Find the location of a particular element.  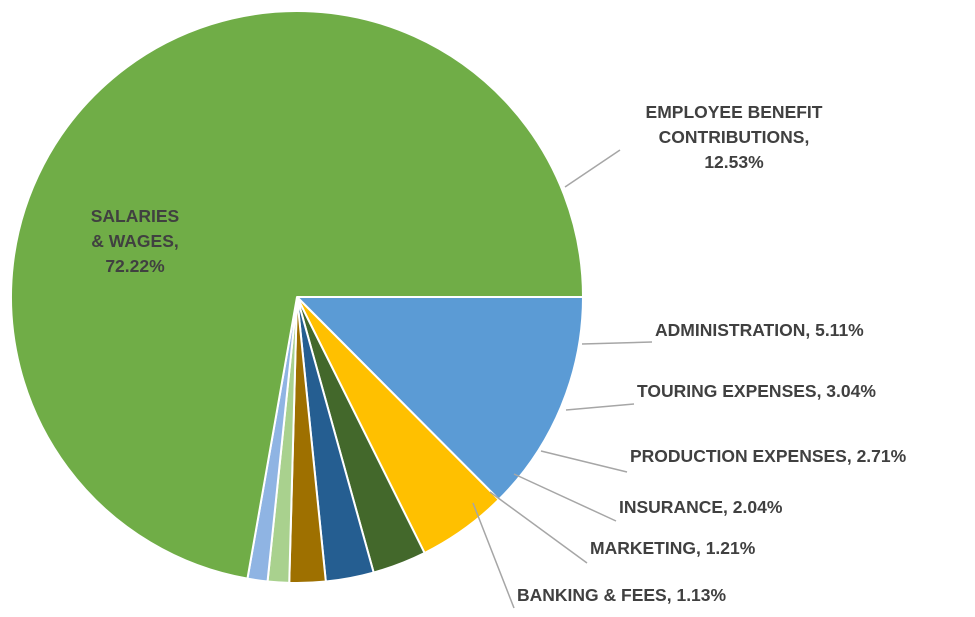

data-label-insurance: INSURANCE, 2.04% is located at coordinates (701, 507).